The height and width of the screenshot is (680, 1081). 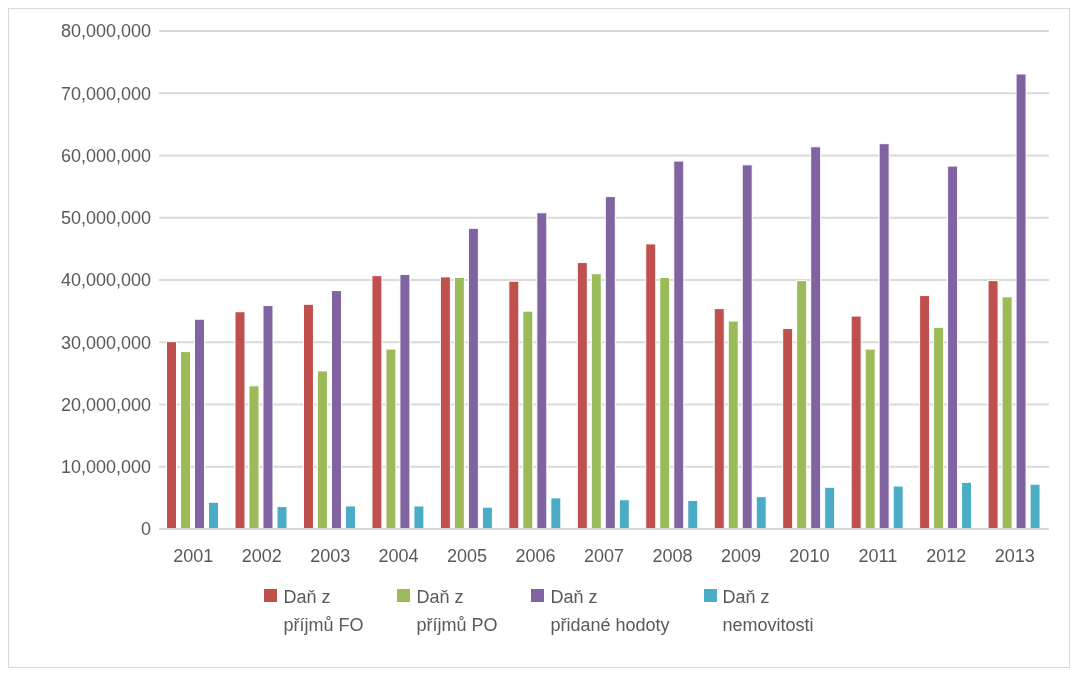 I want to click on legend-label: Daň z přidané hodoty, so click(x=610, y=611).